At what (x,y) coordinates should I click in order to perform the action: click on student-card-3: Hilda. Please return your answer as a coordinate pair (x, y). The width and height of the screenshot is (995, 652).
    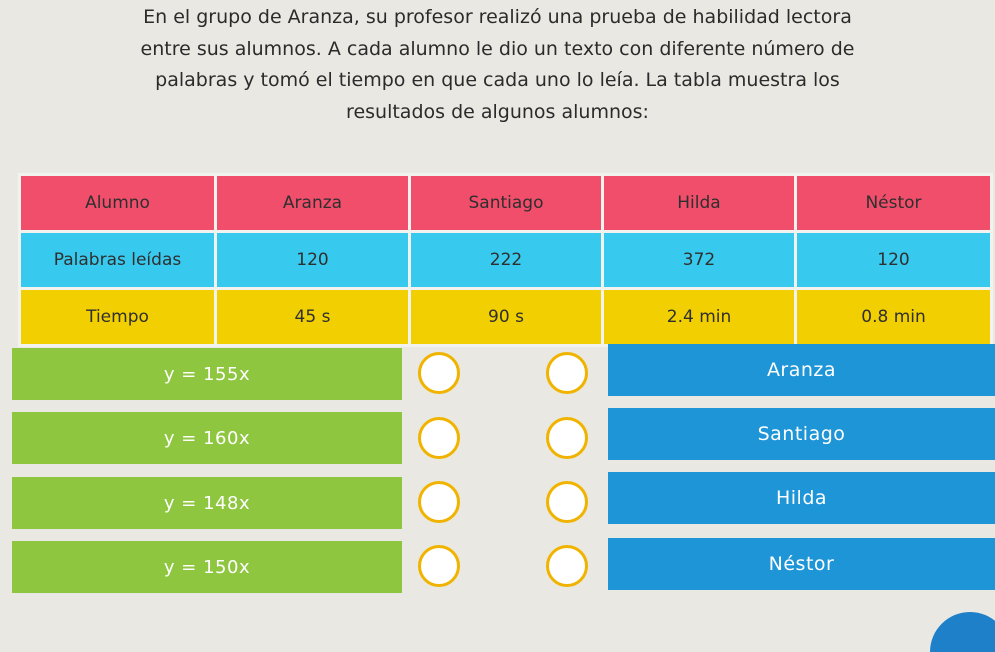
    Looking at the image, I should click on (801, 498).